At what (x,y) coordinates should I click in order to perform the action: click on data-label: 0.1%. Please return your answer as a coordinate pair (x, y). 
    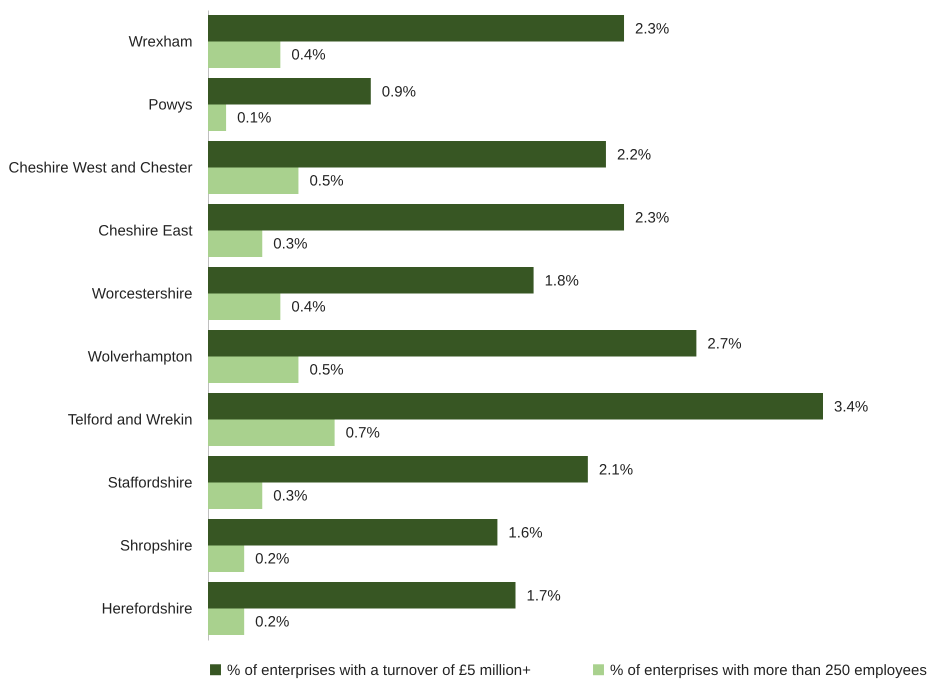
    Looking at the image, I should click on (254, 118).